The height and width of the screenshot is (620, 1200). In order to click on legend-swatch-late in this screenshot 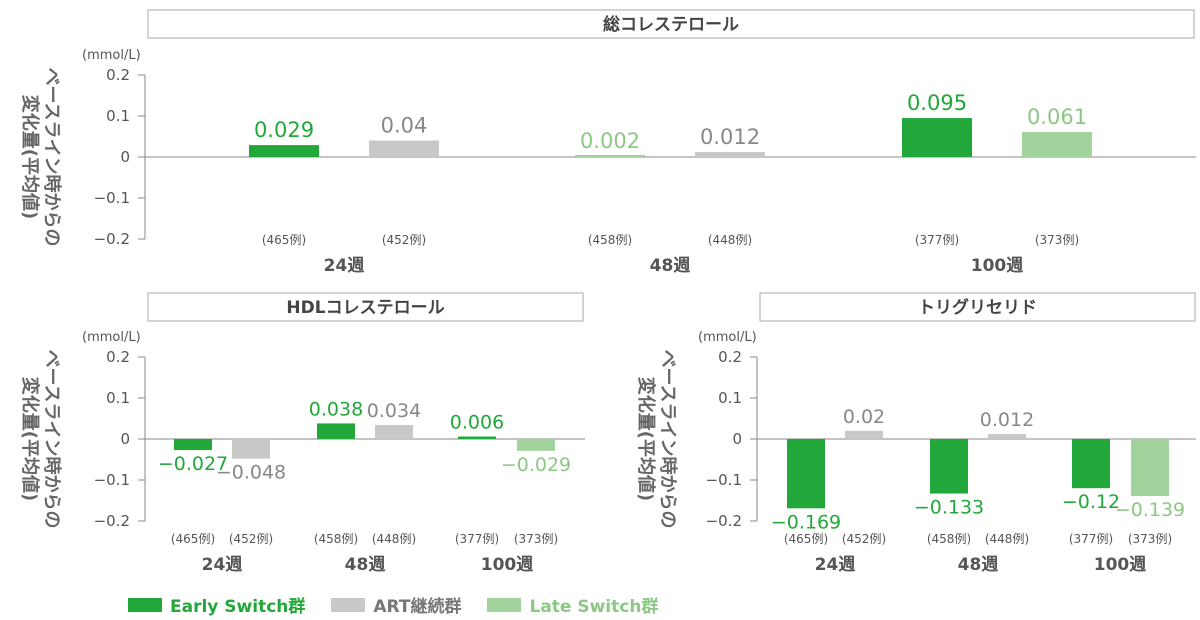, I will do `click(504, 604)`.